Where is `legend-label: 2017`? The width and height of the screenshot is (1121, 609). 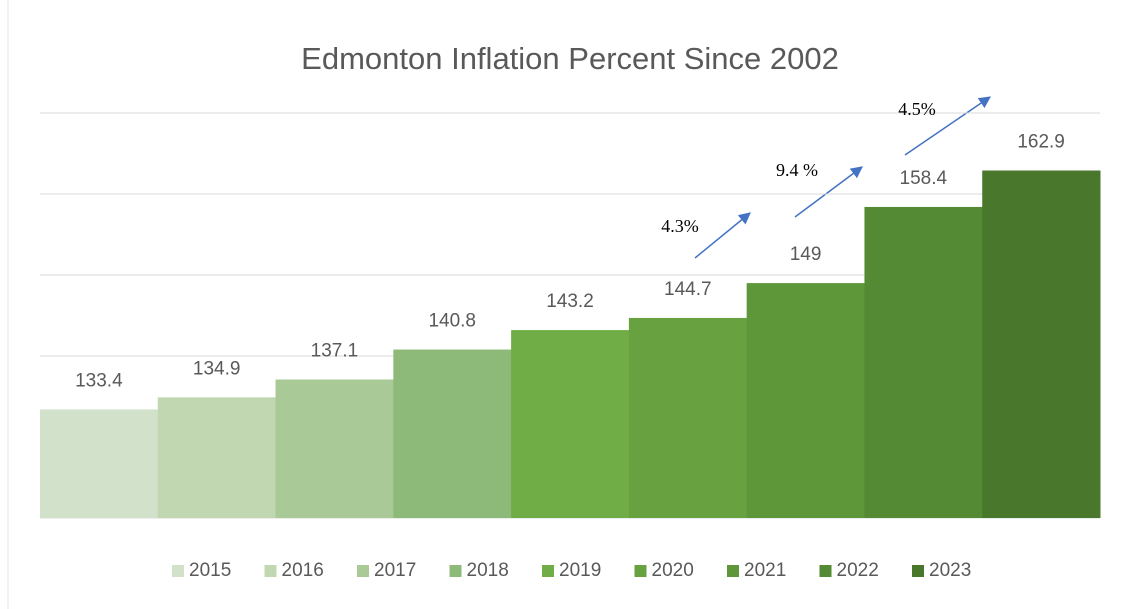 legend-label: 2017 is located at coordinates (395, 570).